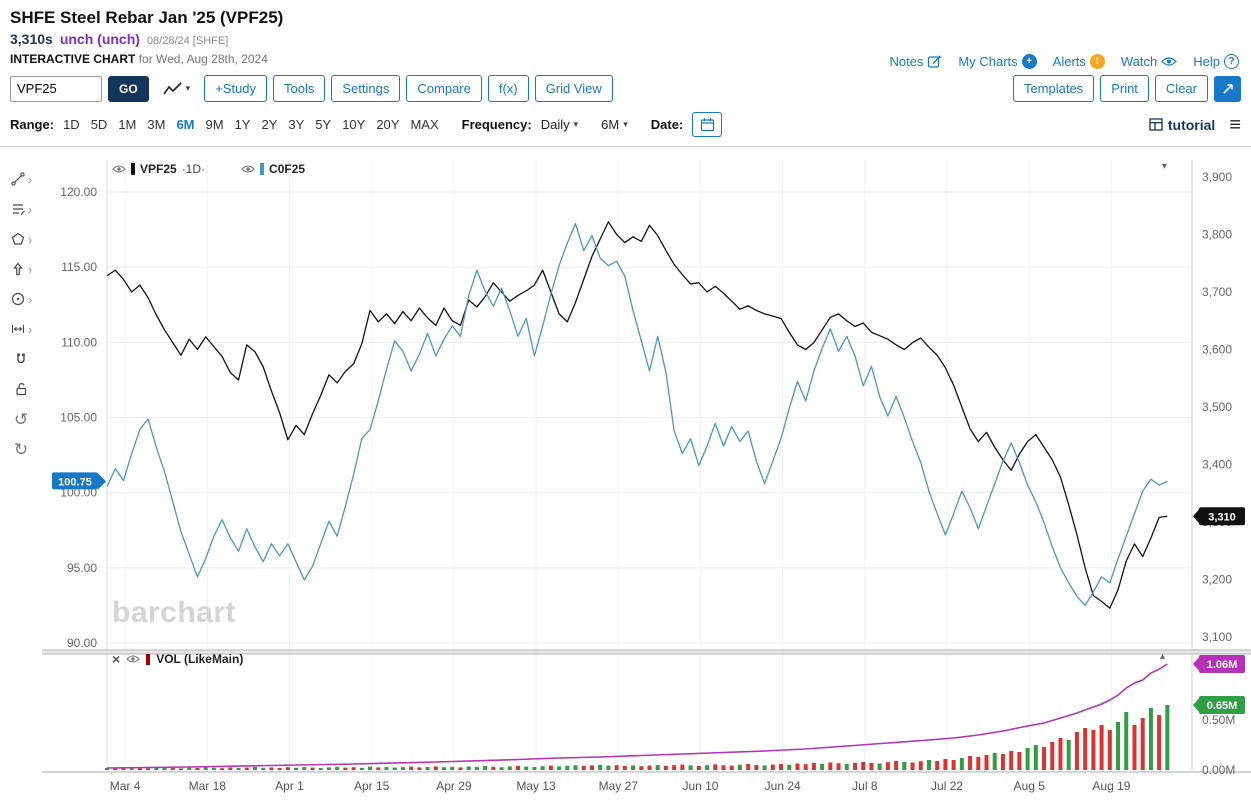 The width and height of the screenshot is (1251, 802). I want to click on frequency-select: Daily ▾, so click(559, 124).